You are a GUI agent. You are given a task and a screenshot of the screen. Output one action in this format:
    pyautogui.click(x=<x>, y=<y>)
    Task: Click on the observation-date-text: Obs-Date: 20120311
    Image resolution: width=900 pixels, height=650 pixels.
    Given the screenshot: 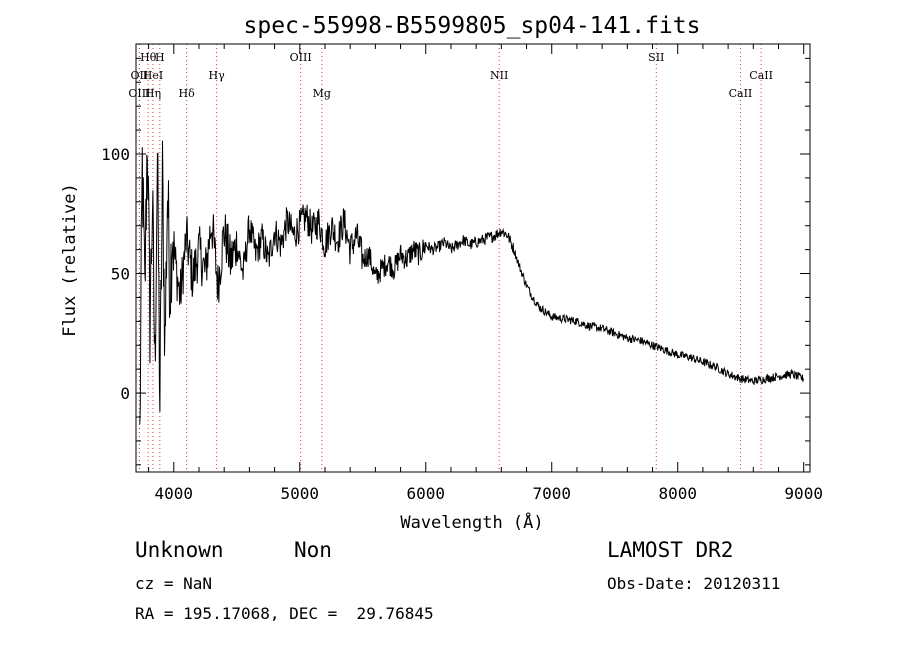 What is the action you would take?
    pyautogui.click(x=694, y=583)
    